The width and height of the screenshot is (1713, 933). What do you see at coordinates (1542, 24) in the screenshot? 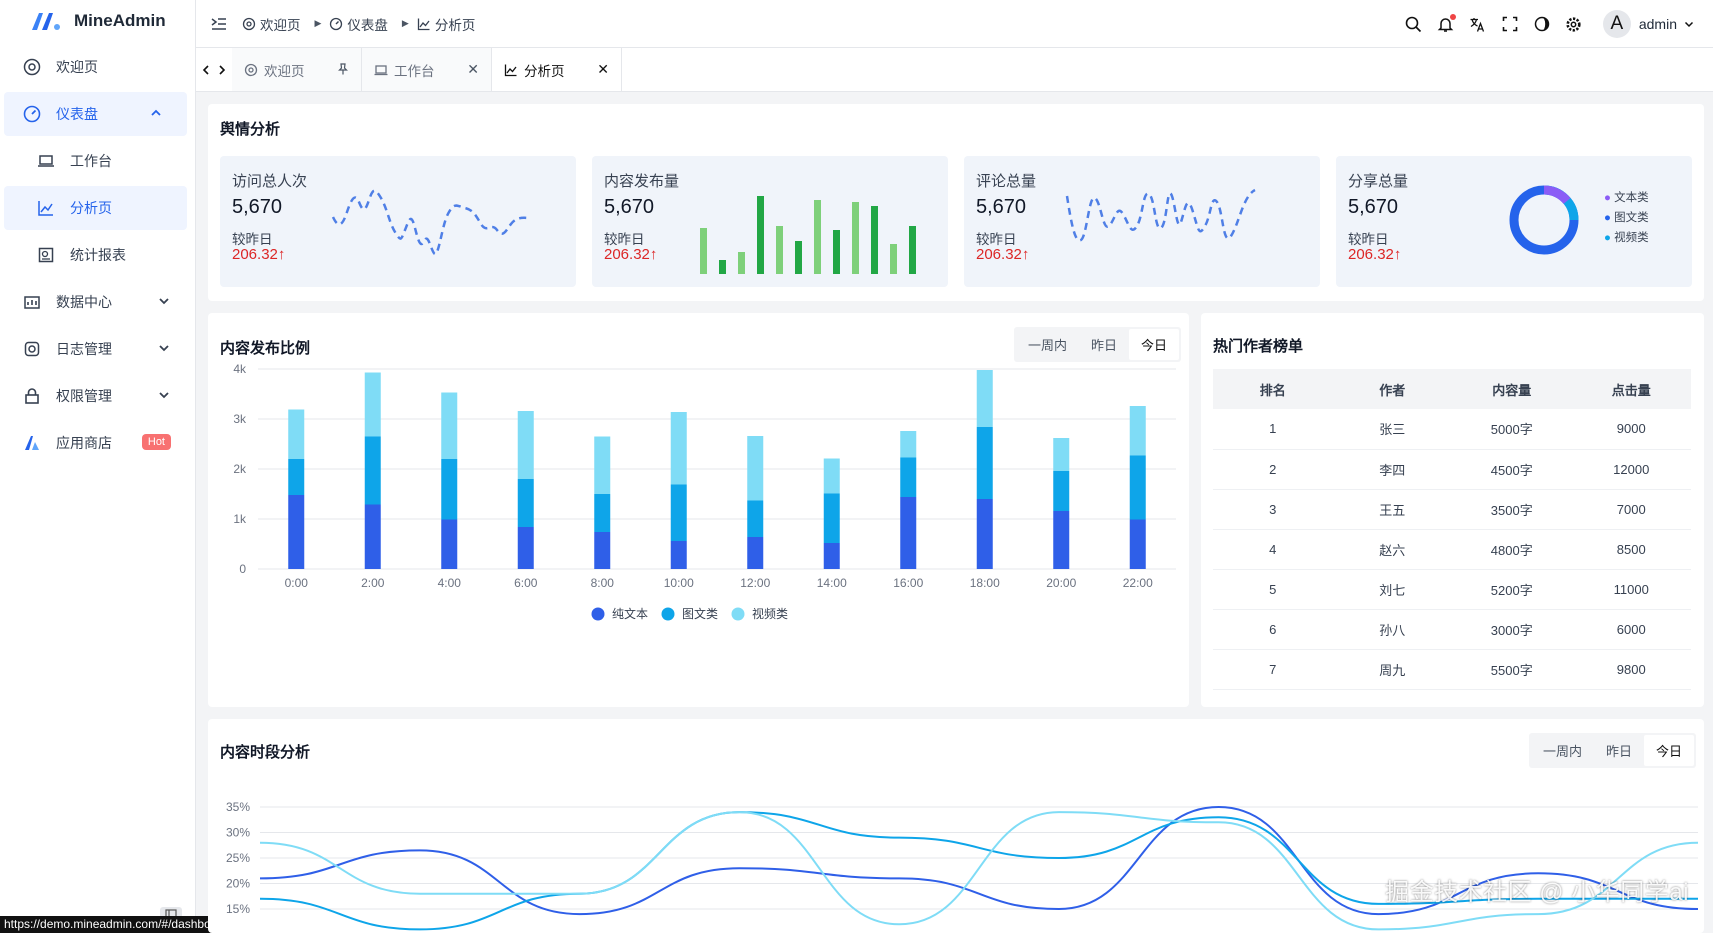
I see `theme-icon` at bounding box center [1542, 24].